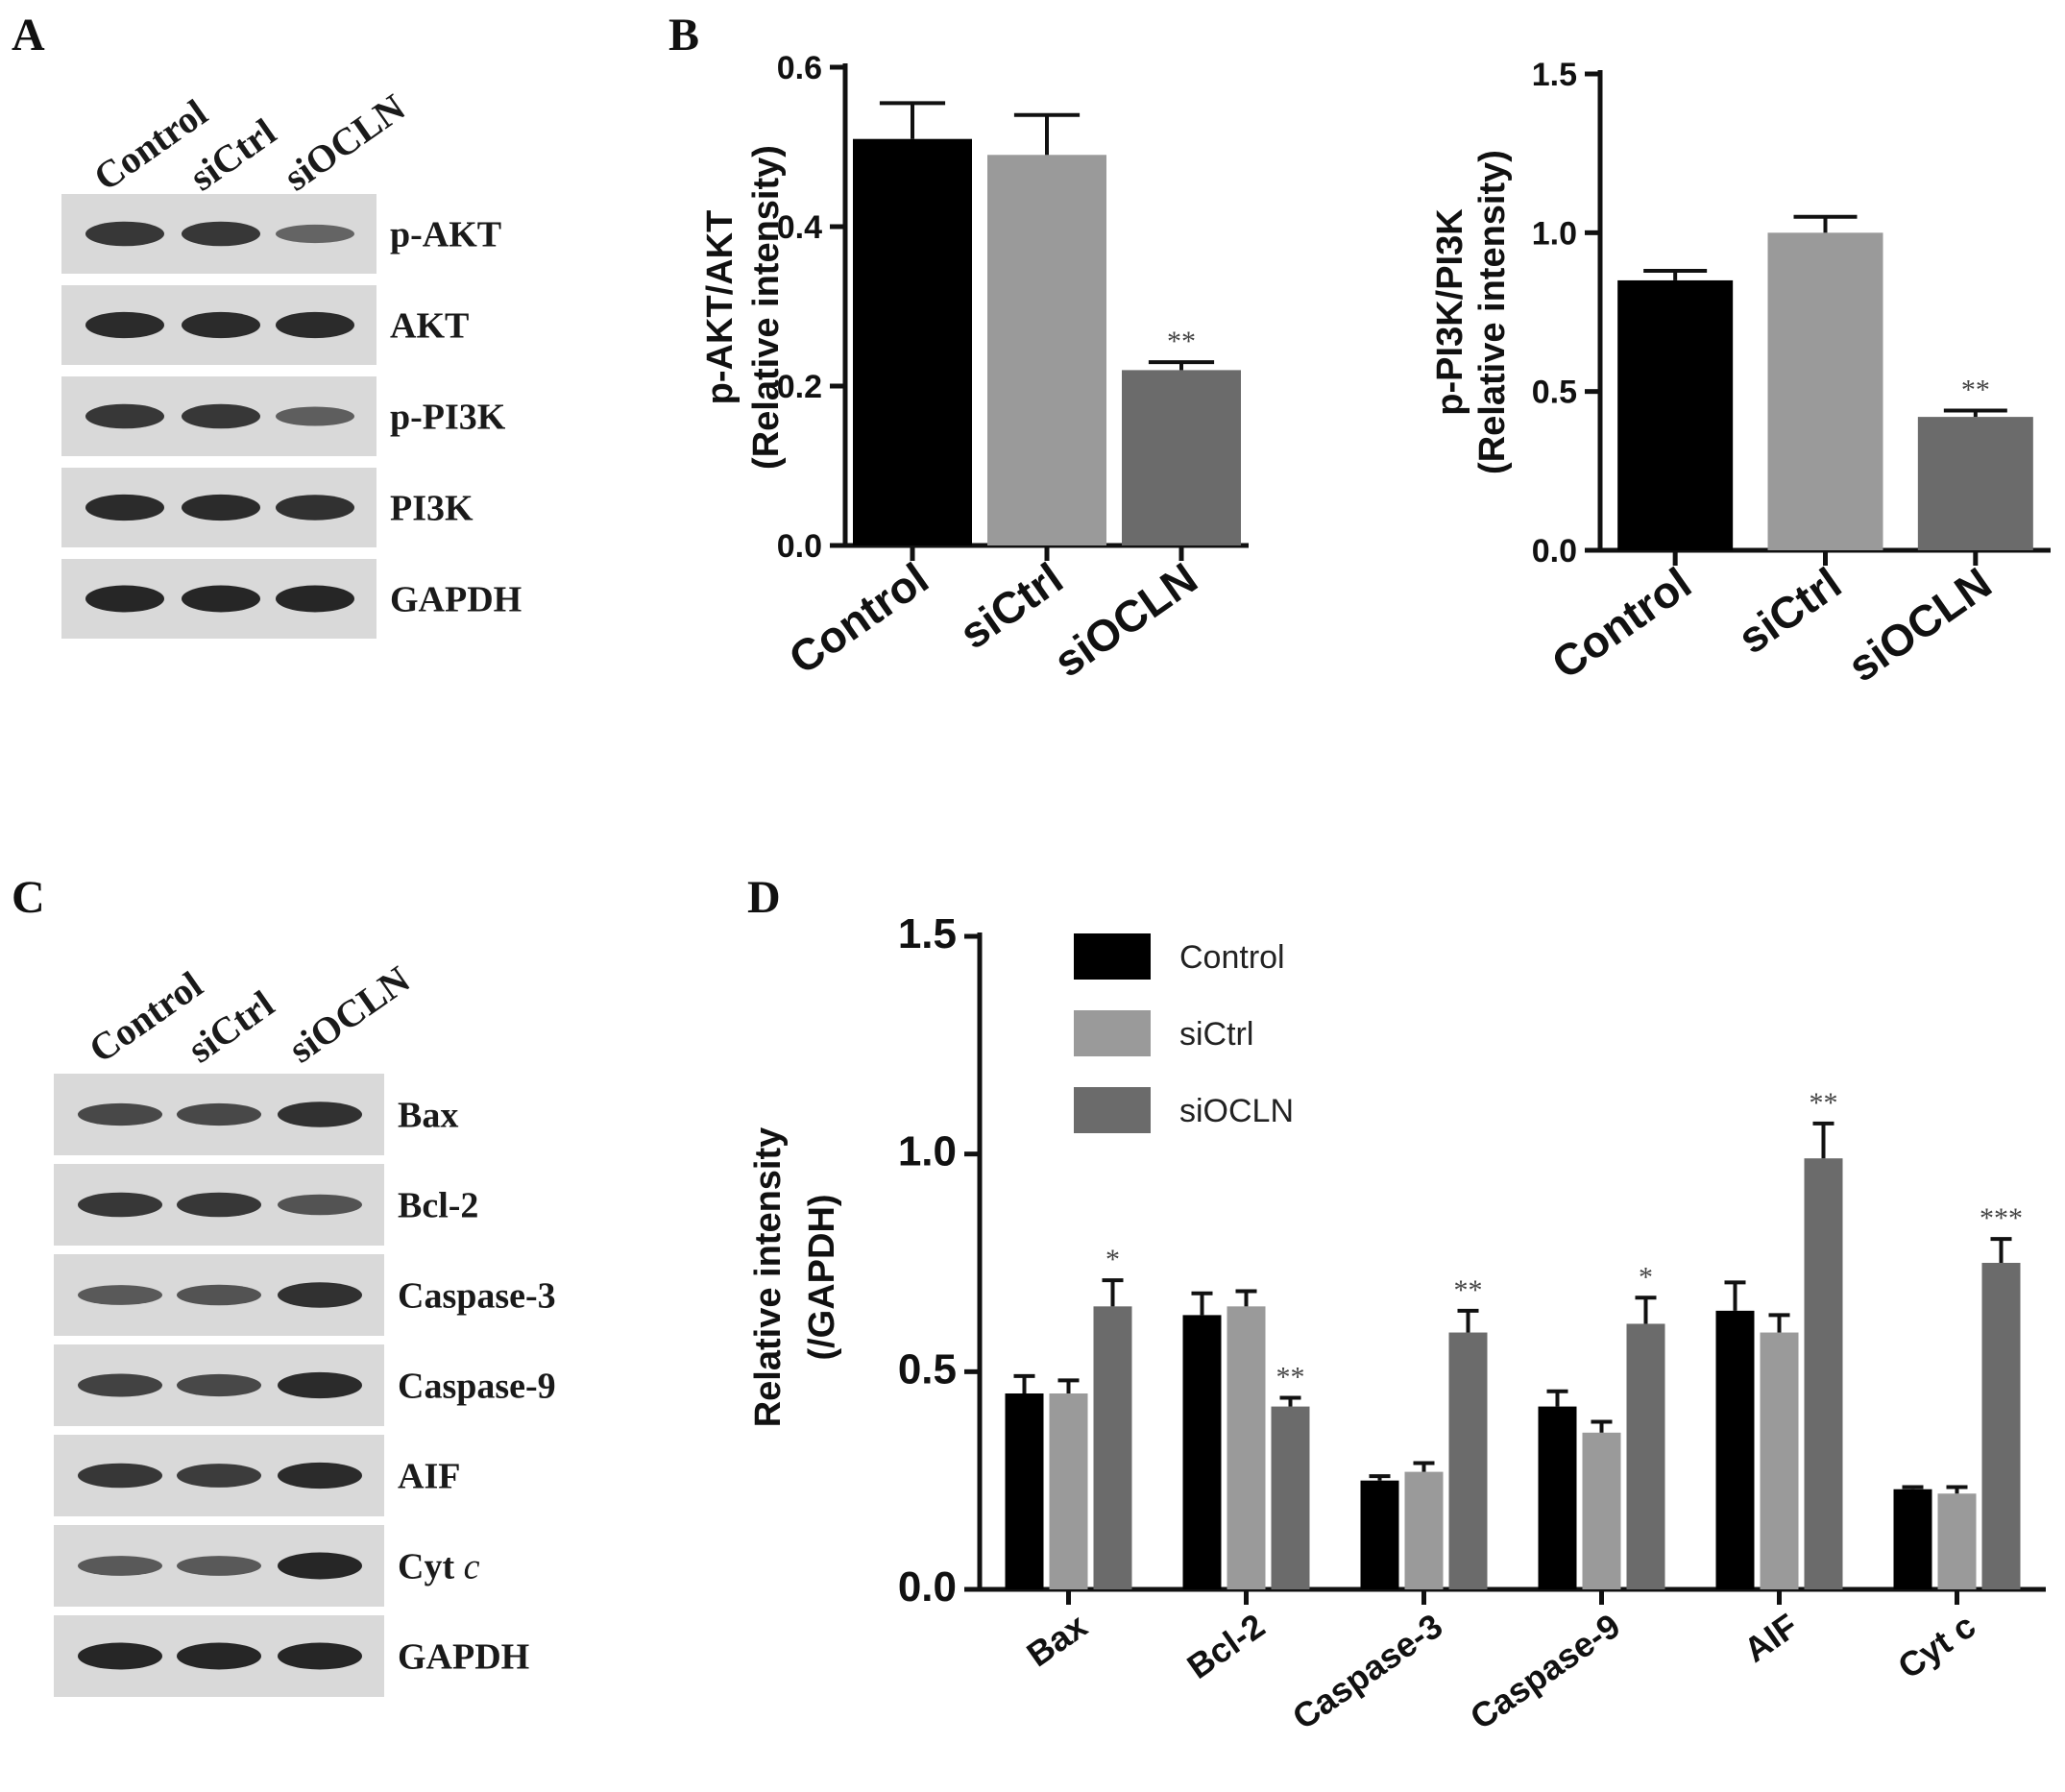 This screenshot has height=1792, width=2065. What do you see at coordinates (1024, 1491) in the screenshot?
I see `bar-bax-control` at bounding box center [1024, 1491].